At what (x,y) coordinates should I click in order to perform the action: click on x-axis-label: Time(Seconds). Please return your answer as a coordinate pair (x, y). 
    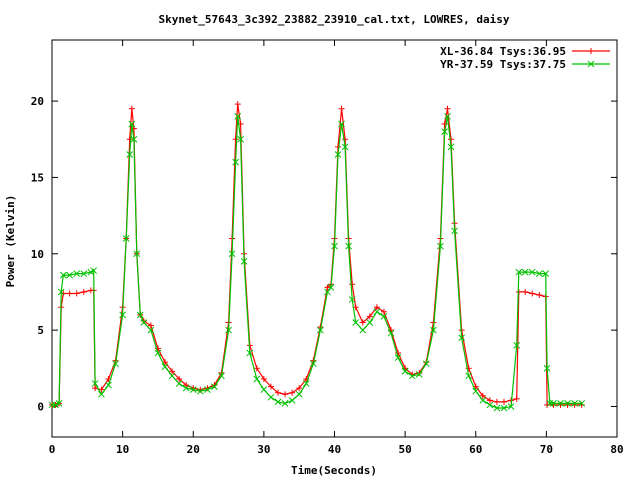
    Looking at the image, I should click on (334, 470).